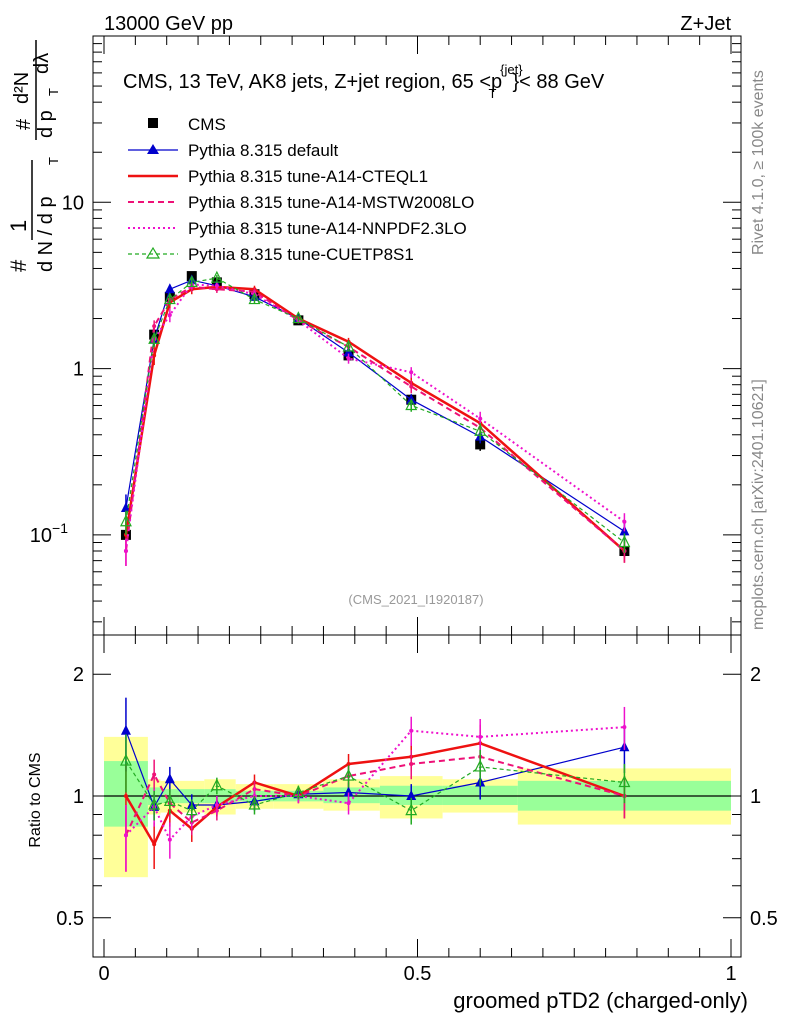  I want to click on plot-title-sub: T, so click(493, 93).